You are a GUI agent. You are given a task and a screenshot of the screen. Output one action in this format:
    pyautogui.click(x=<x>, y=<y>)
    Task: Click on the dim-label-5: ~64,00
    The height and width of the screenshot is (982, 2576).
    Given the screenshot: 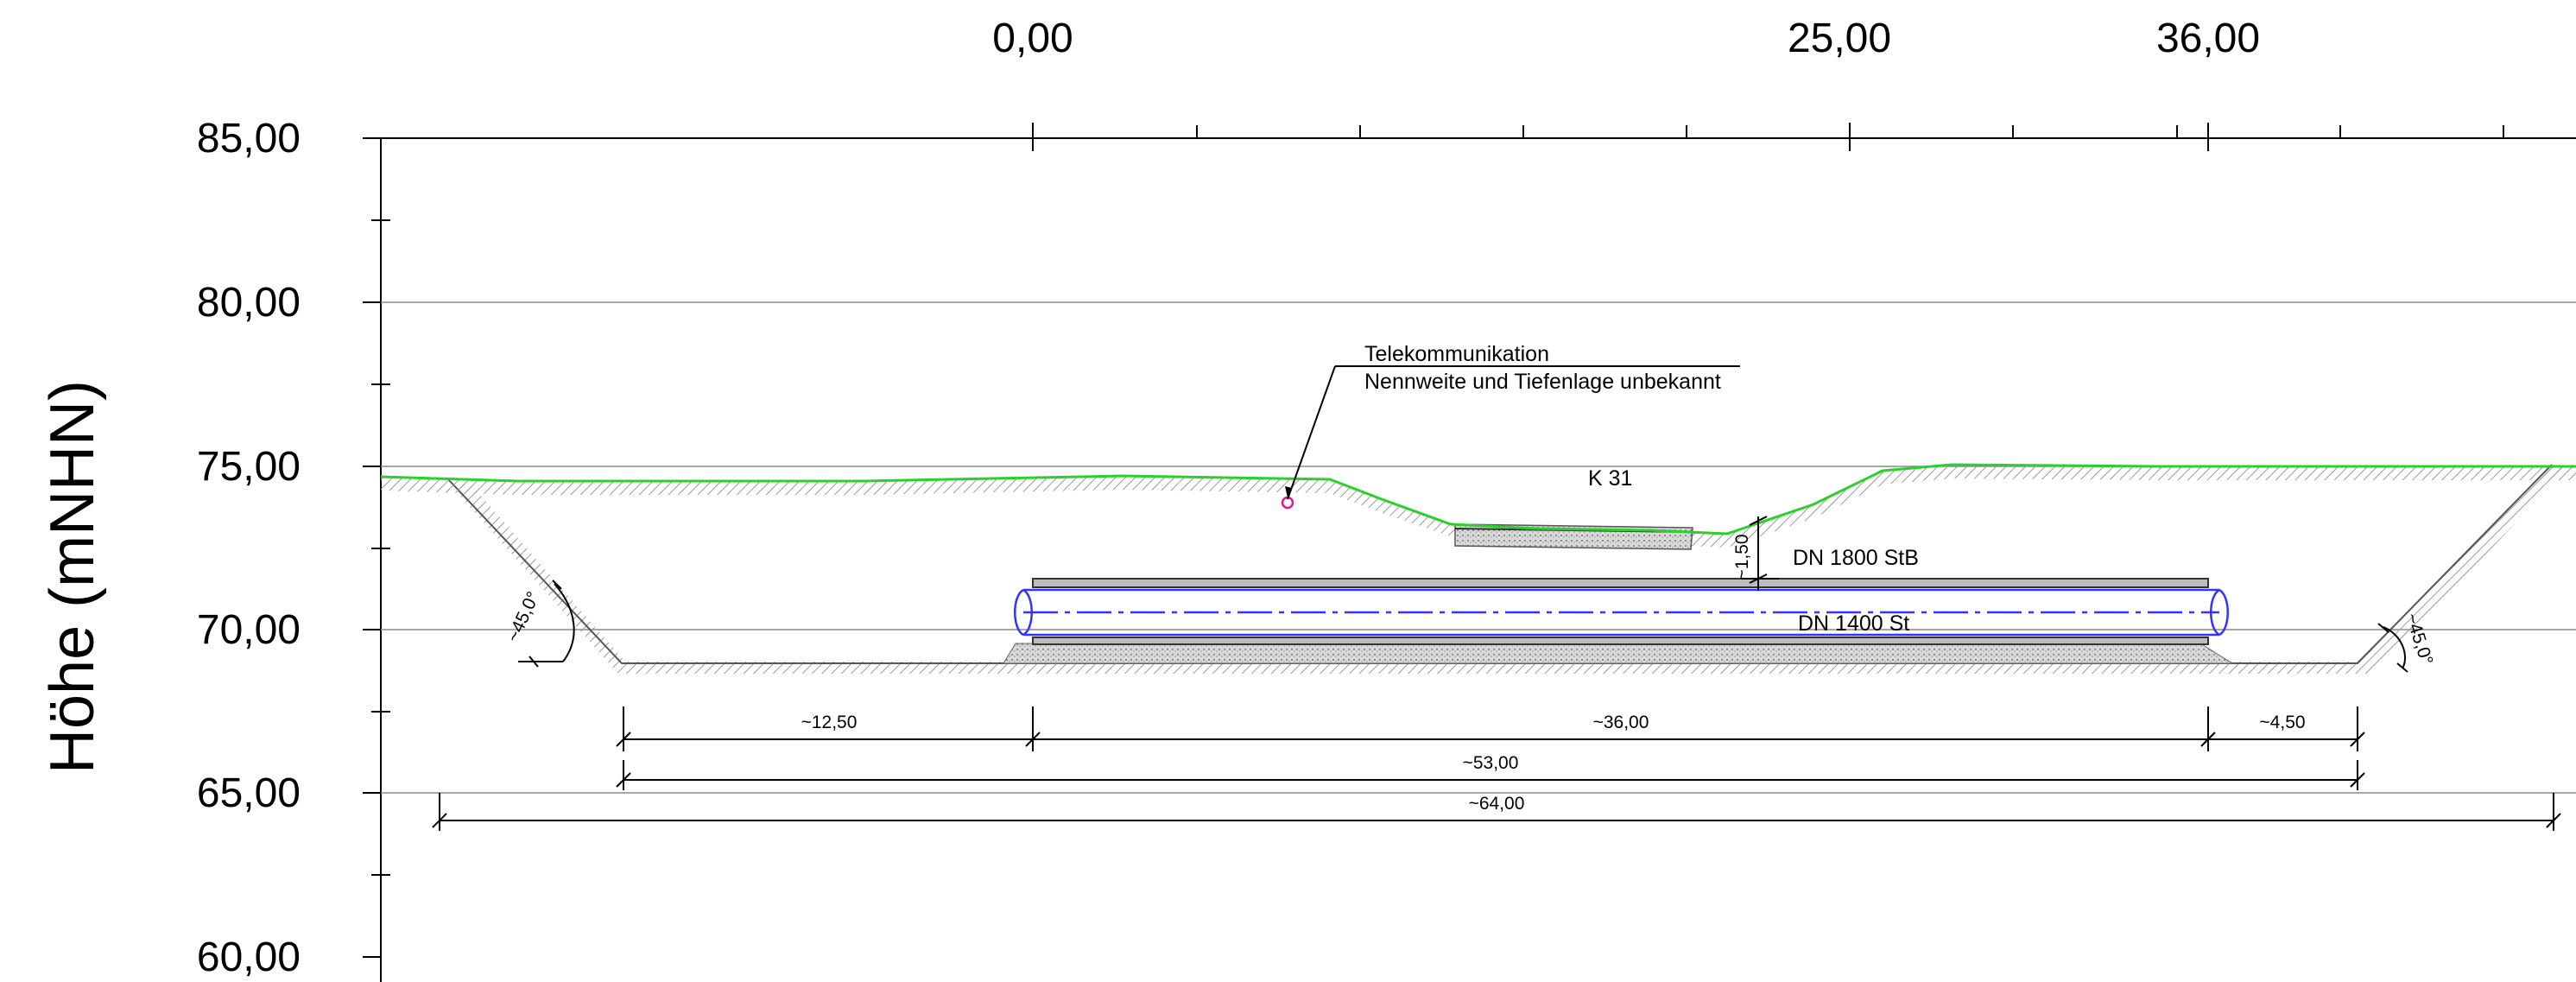 What is the action you would take?
    pyautogui.click(x=1497, y=804)
    